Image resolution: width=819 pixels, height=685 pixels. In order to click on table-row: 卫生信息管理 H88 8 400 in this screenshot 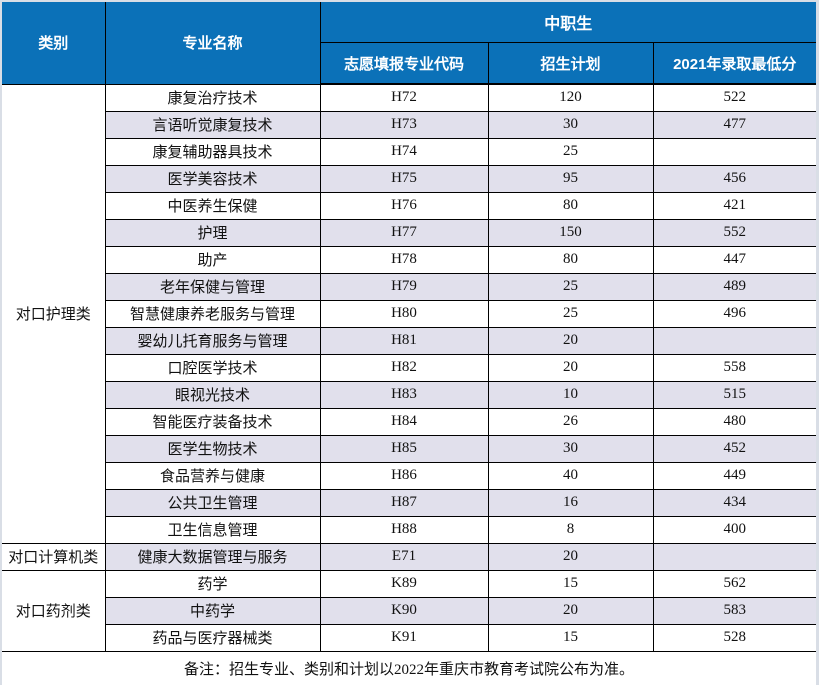, I will do `click(409, 529)`.